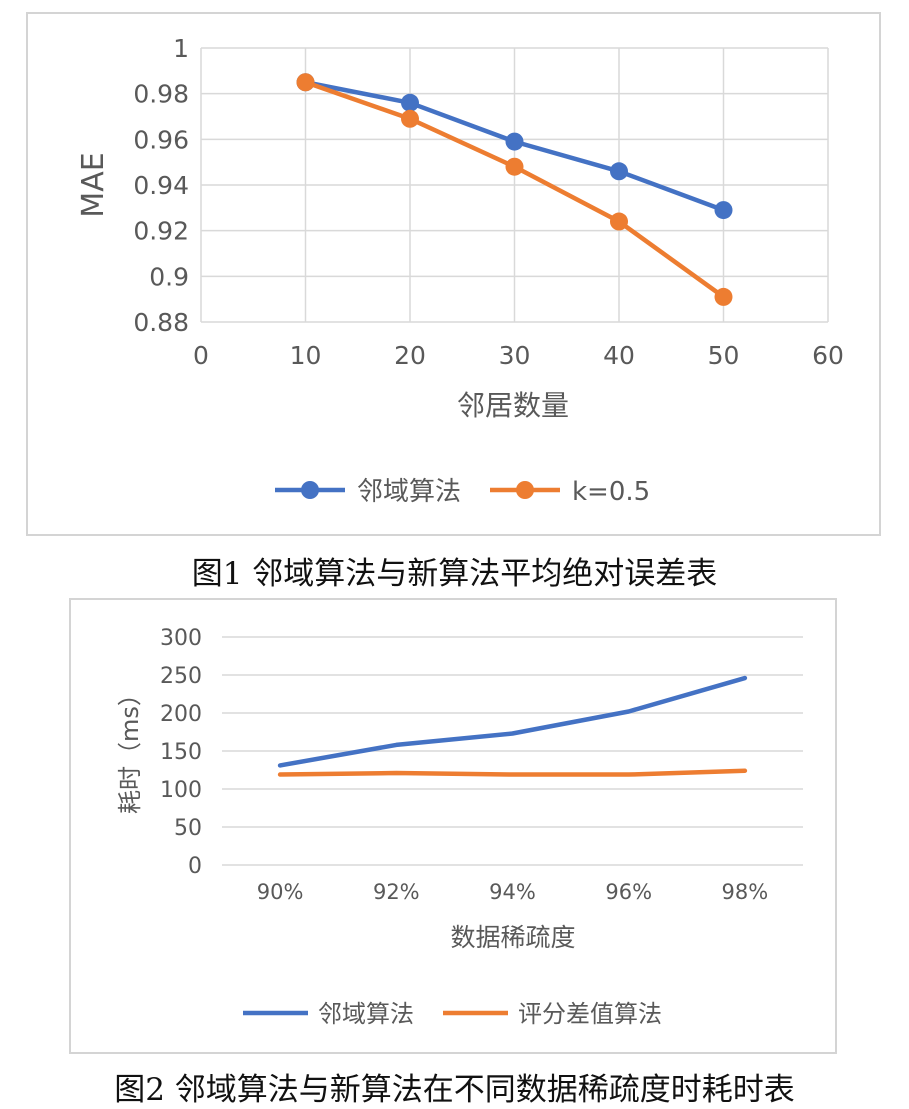  I want to click on x-tick-label: 10, so click(306, 355).